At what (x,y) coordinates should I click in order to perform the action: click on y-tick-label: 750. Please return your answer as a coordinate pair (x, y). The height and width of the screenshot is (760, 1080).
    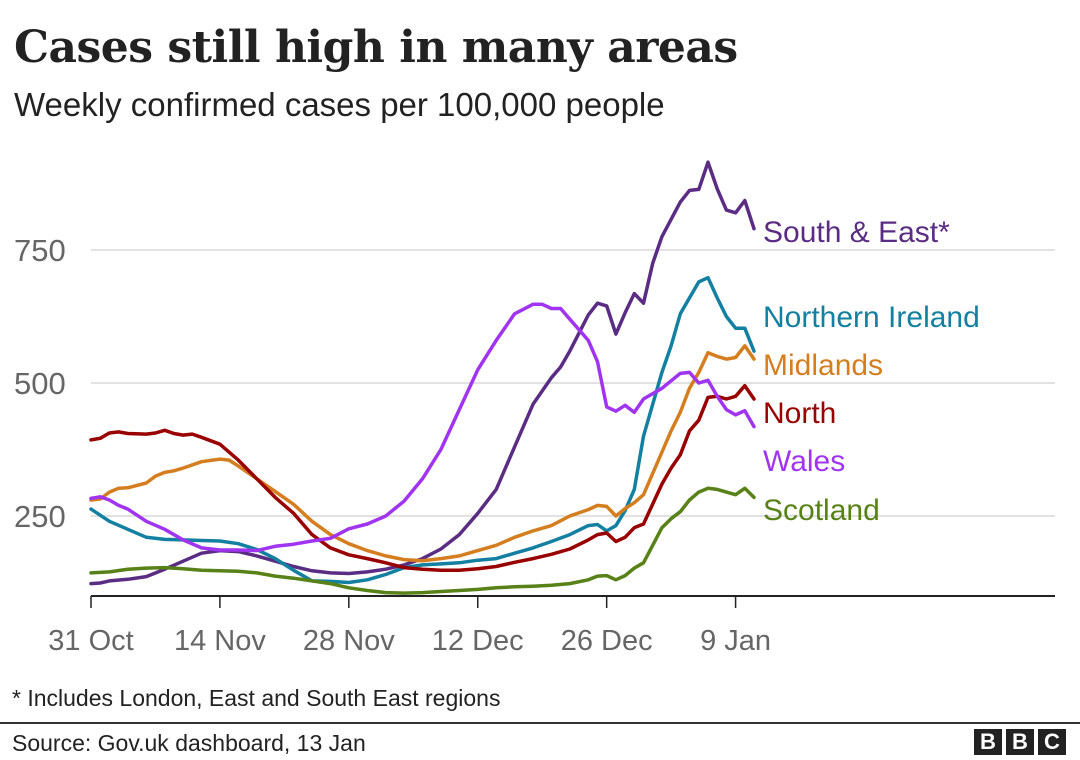
    Looking at the image, I should click on (40, 250).